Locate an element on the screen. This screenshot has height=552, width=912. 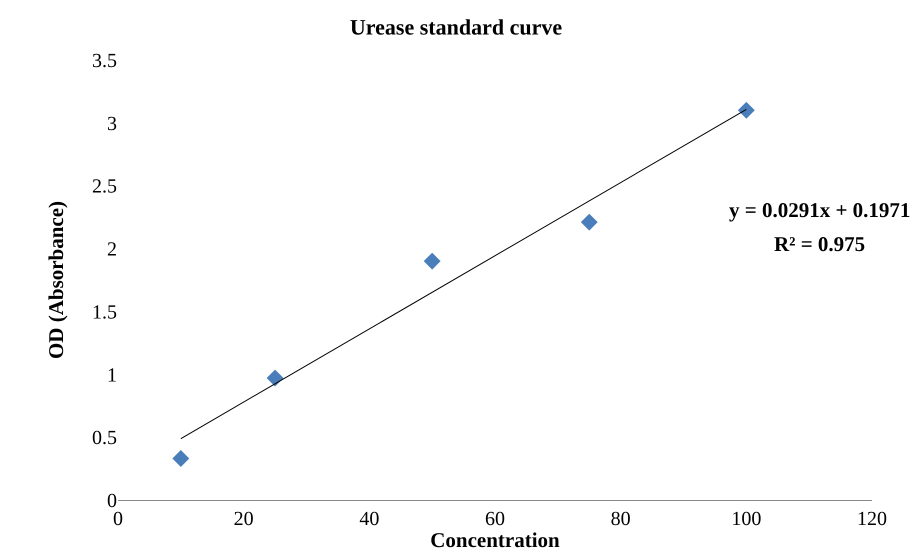
x-tick-label: 40 is located at coordinates (369, 519).